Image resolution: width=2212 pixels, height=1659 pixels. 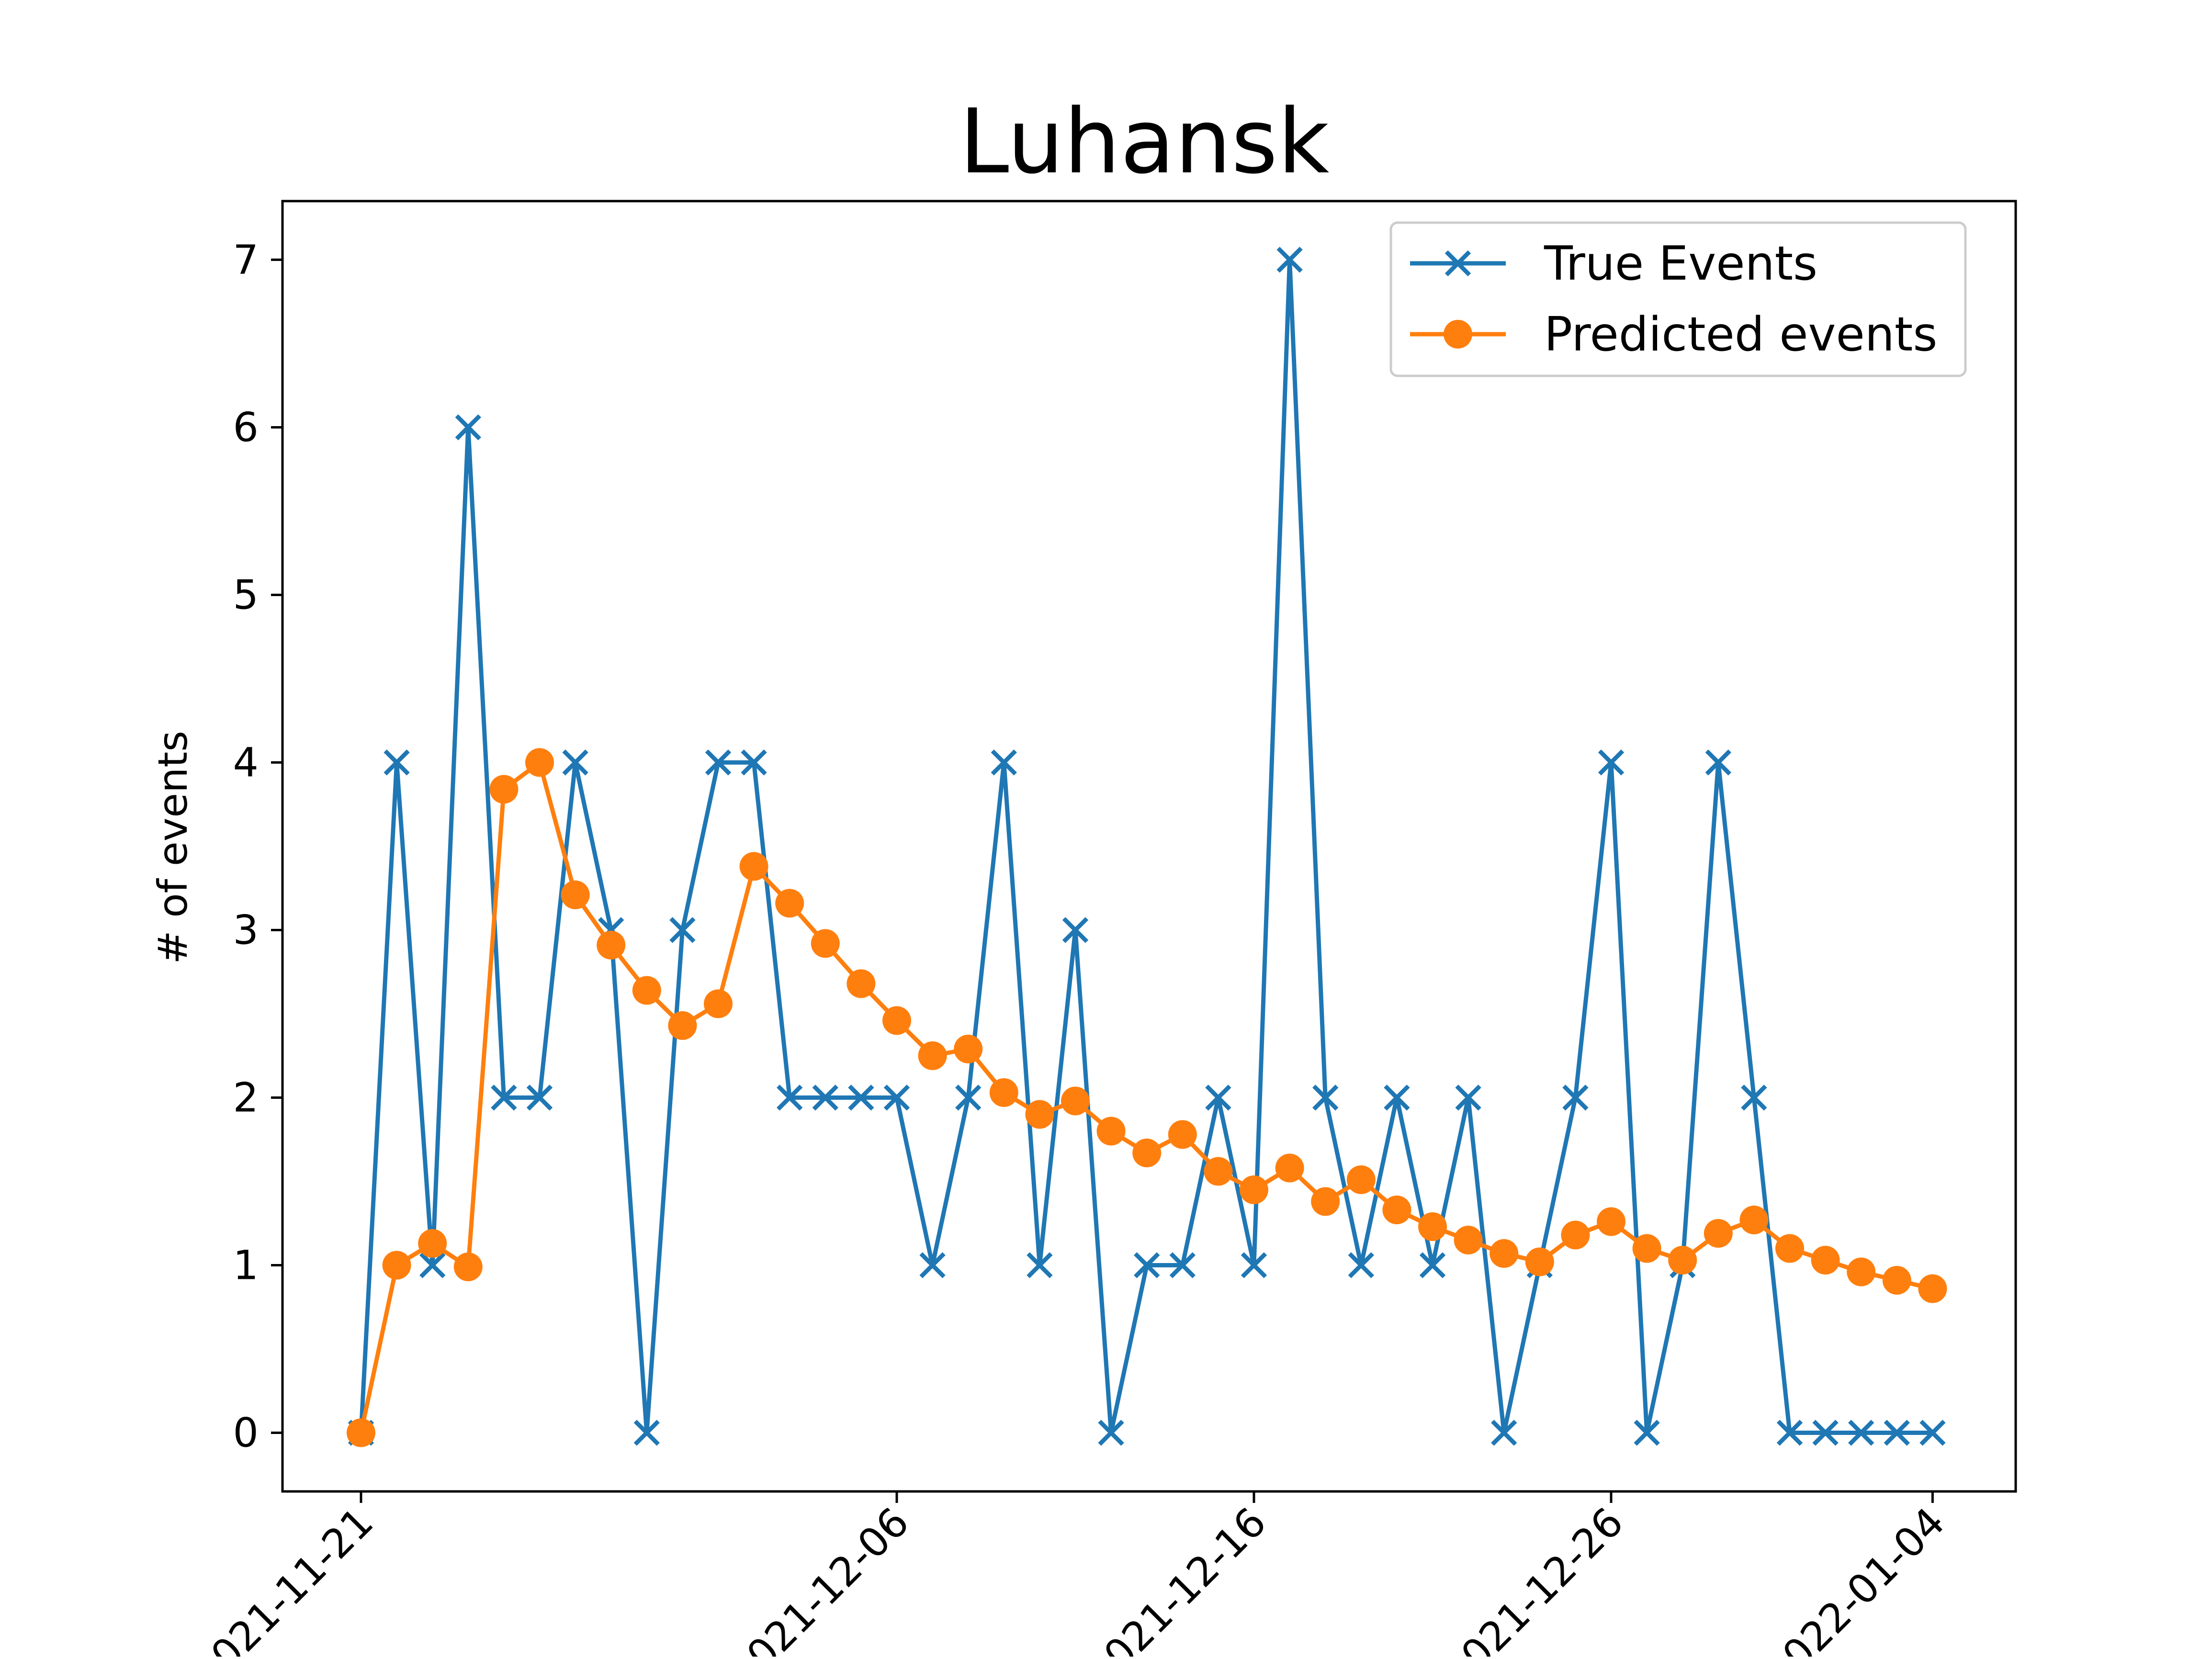 I want to click on y-tick-label: 5, so click(x=246, y=595).